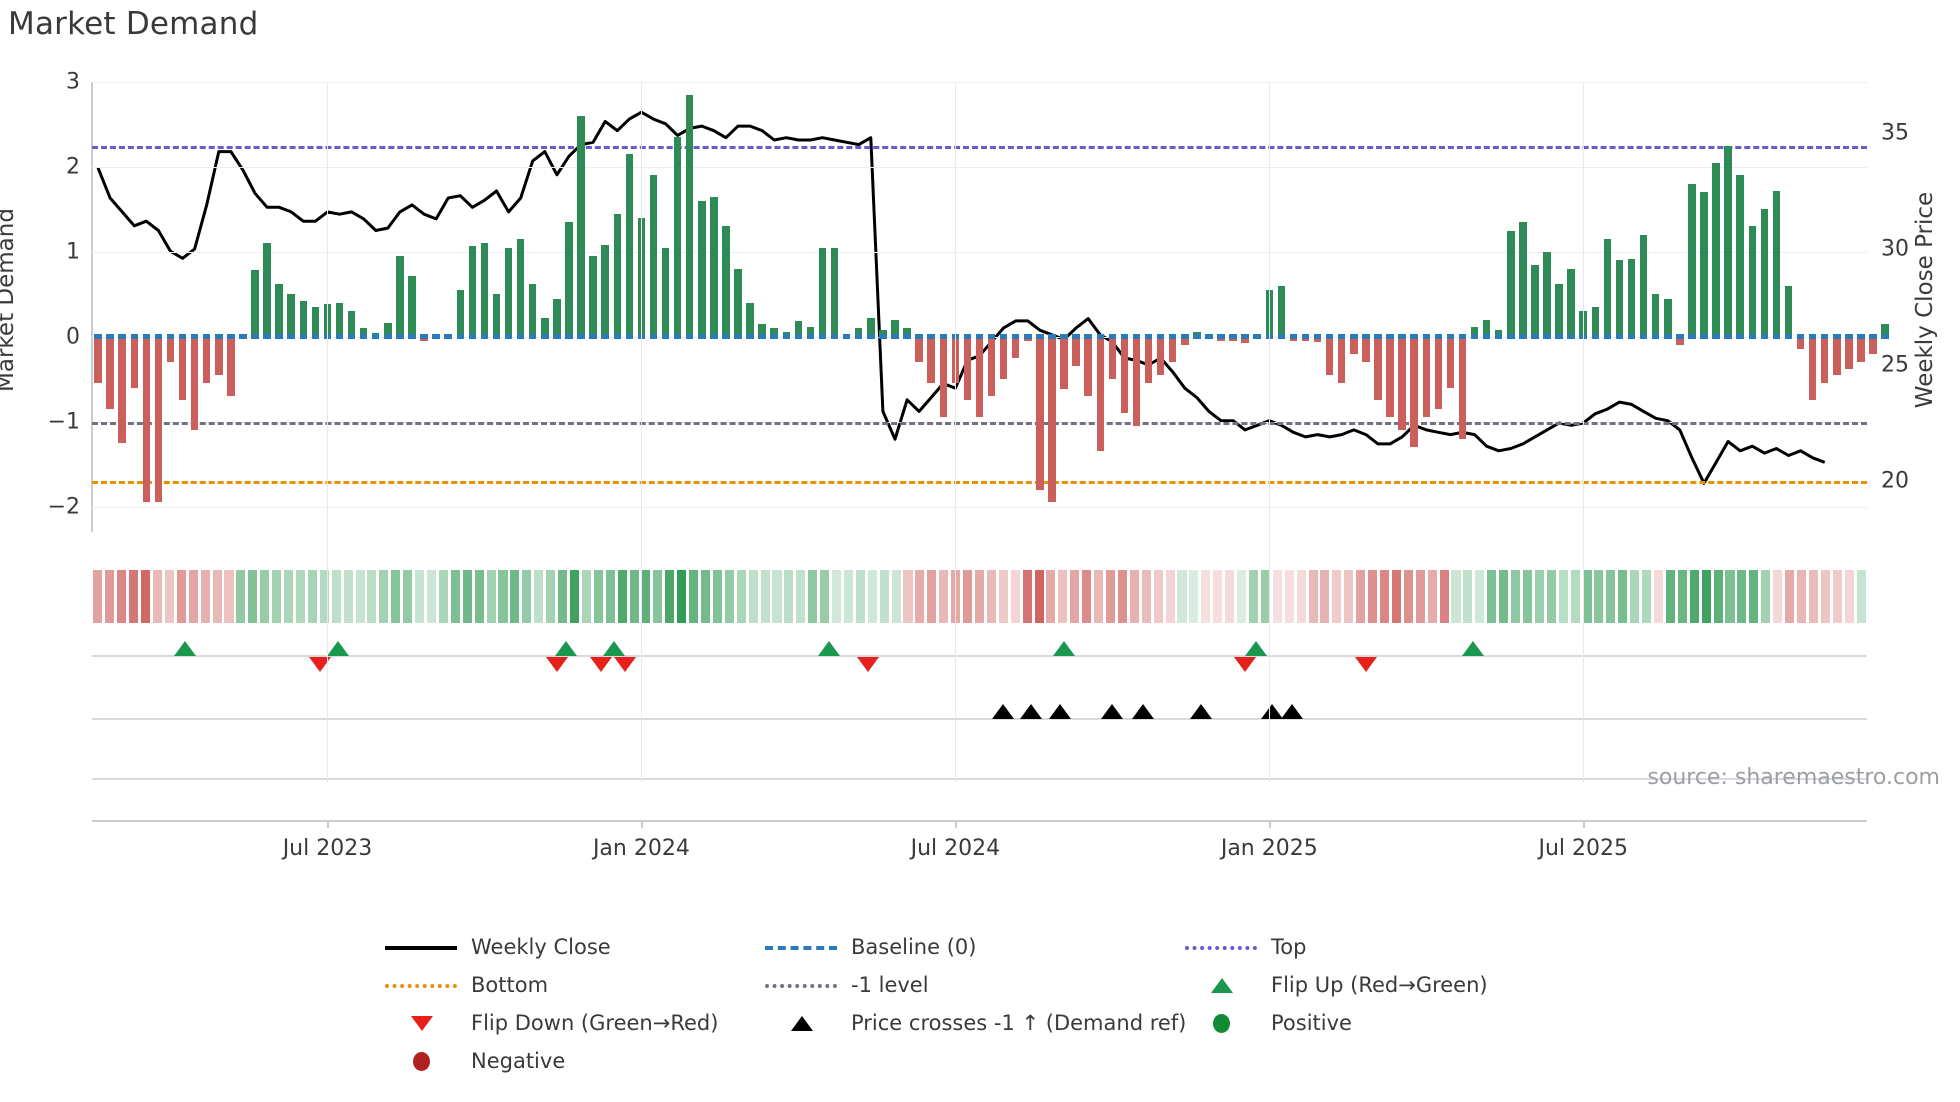  I want to click on legend-item: Positive, so click(1268, 1023).